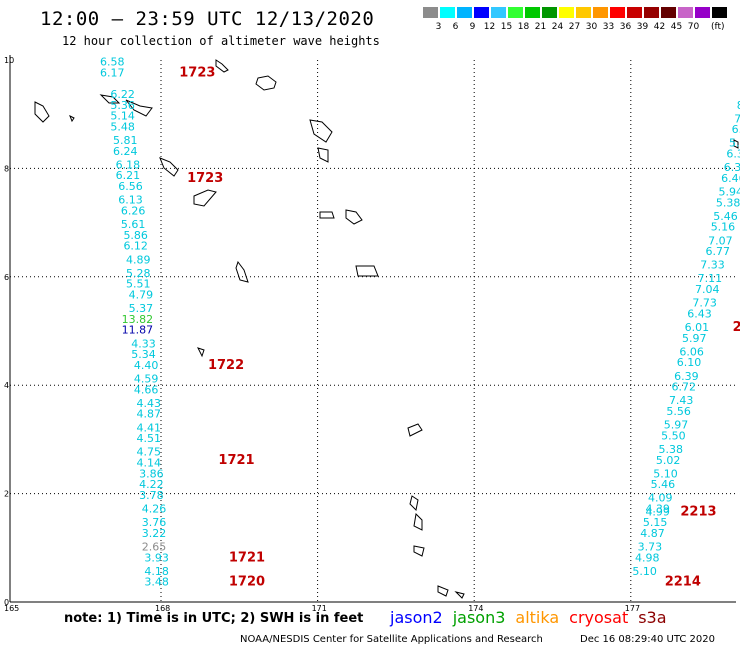 The image size is (740, 650). I want to click on wave-height-value: 3.73, so click(650, 547).